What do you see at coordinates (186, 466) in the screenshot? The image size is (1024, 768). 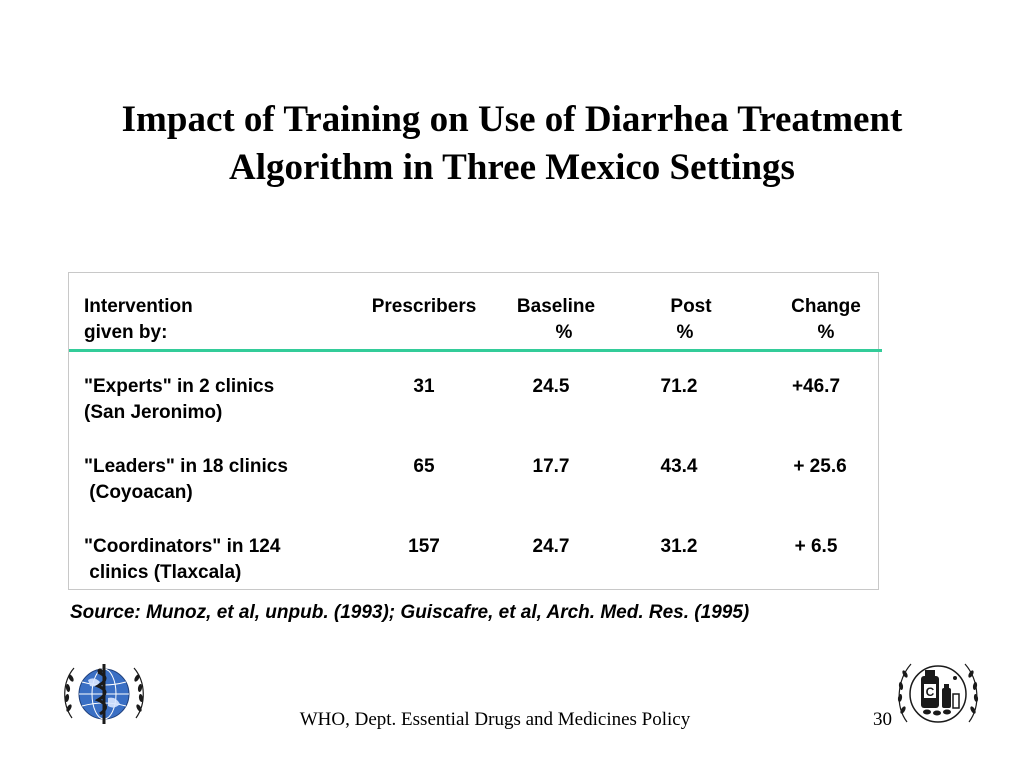 I see `table-row-2-intervention-line-1: "Leaders" in 18 clinics` at bounding box center [186, 466].